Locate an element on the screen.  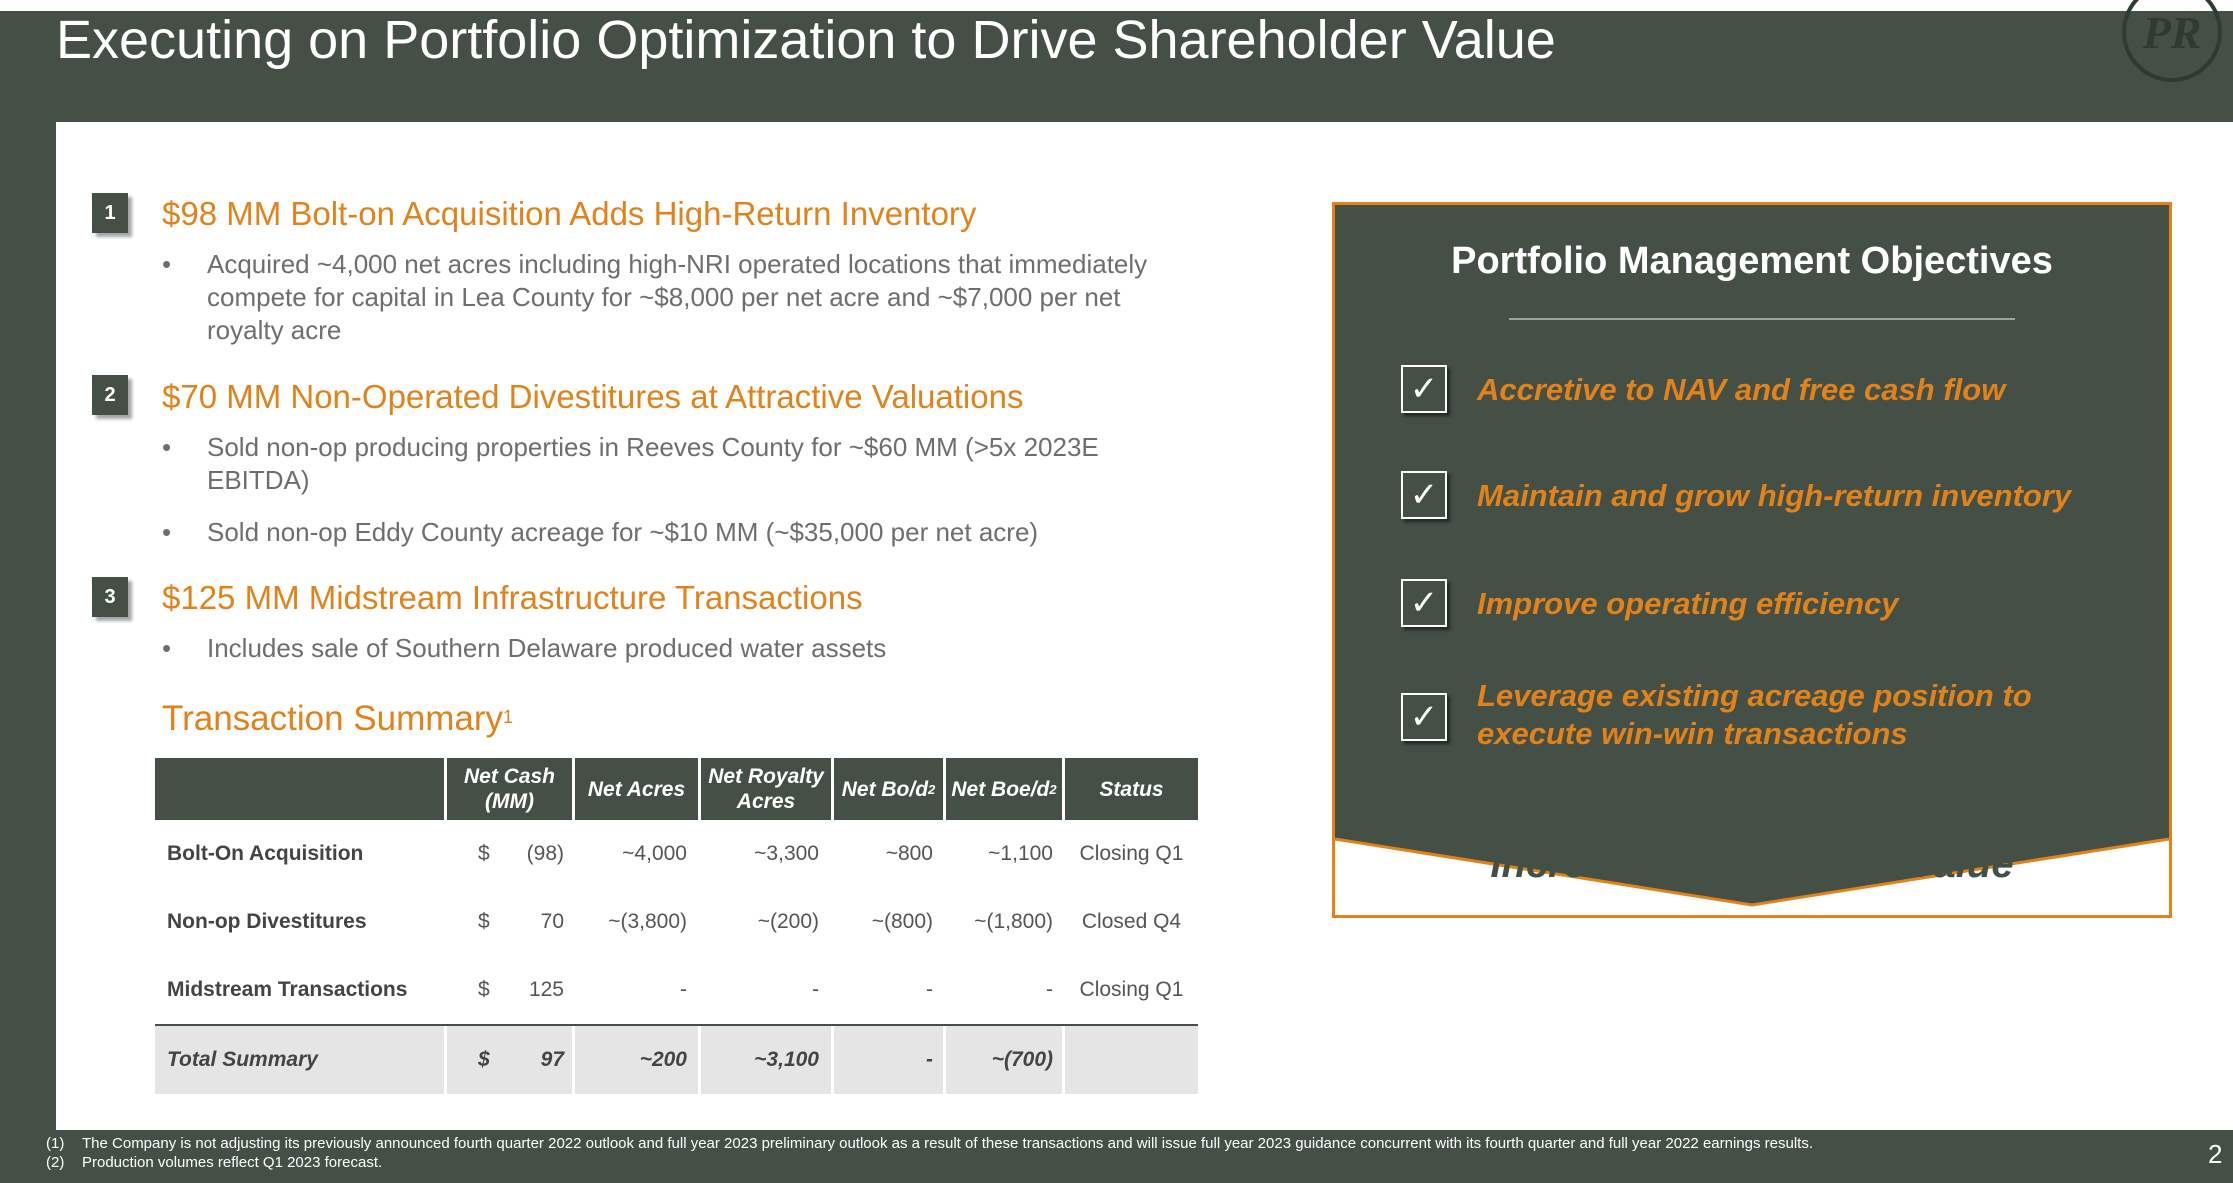
table-total-row: Total Summary $ 97 ~200 ~3,100 - ~(700) is located at coordinates (676, 1059).